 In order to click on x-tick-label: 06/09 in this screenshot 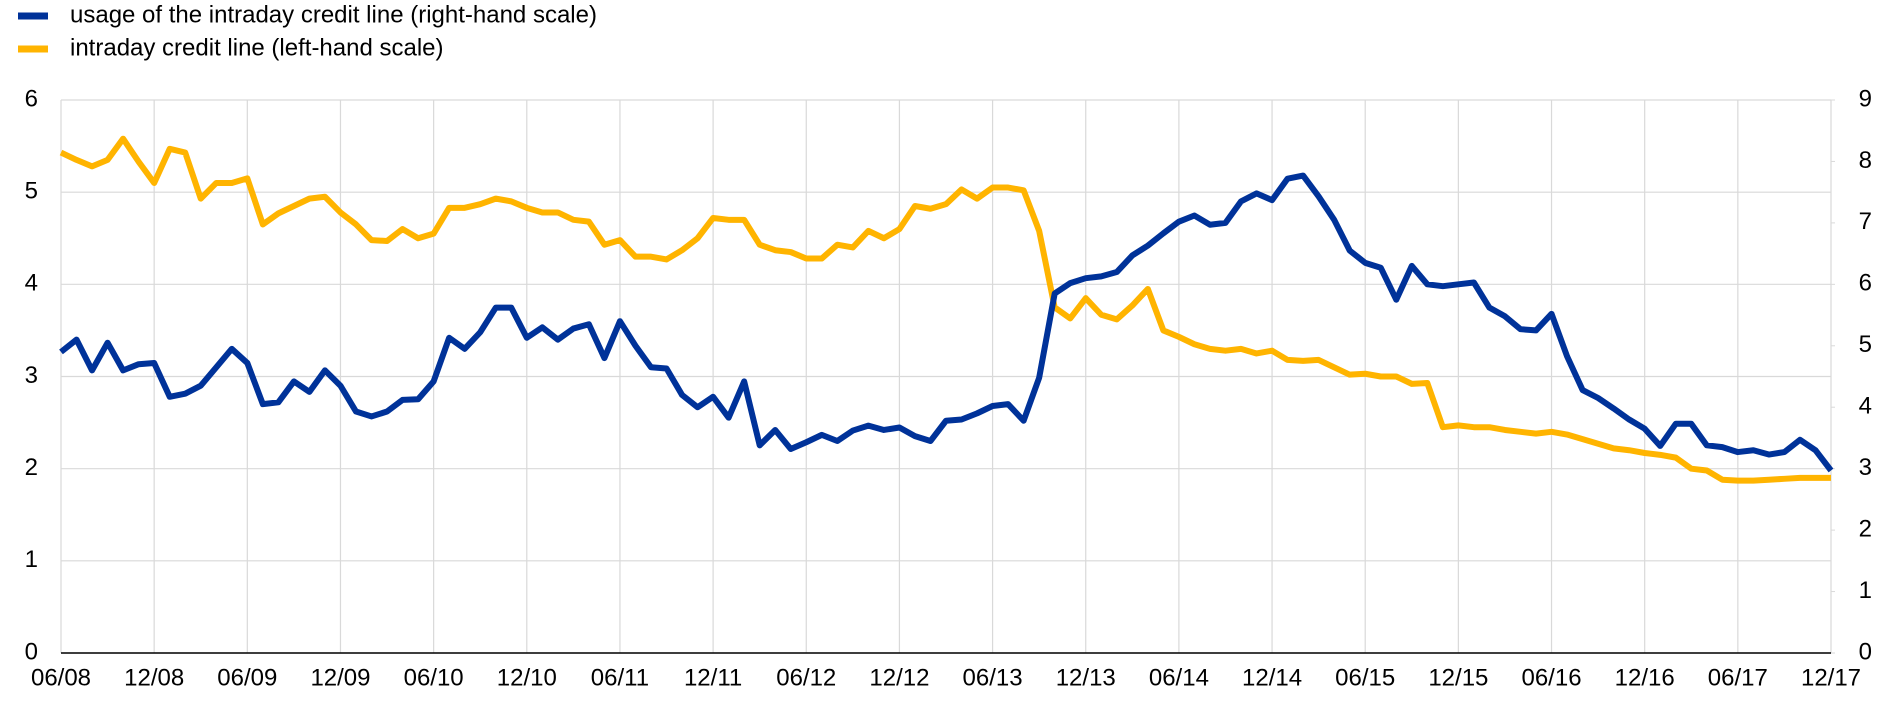, I will do `click(247, 677)`.